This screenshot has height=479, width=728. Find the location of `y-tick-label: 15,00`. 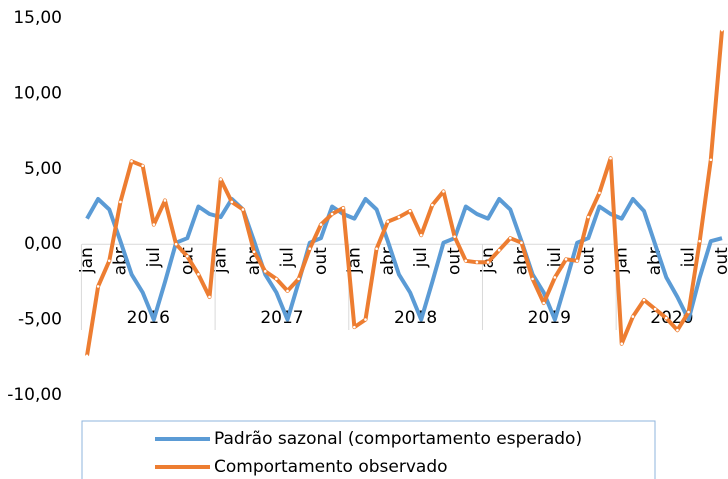

y-tick-label: 15,00 is located at coordinates (37, 18).